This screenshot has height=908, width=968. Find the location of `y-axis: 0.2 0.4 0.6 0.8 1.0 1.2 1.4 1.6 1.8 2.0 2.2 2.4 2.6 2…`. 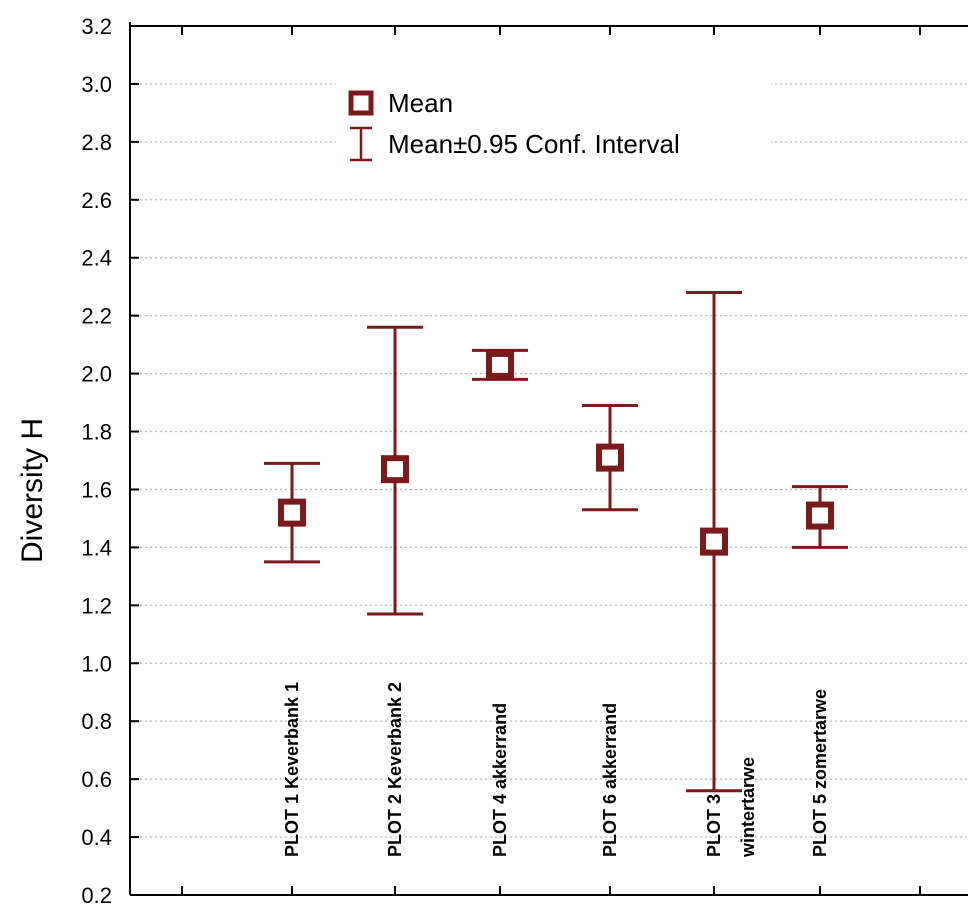

y-axis: 0.2 0.4 0.6 0.8 1.0 1.2 1.4 1.6 1.8 2.0 2.2 2.4 2.6 2… is located at coordinates (110, 461).